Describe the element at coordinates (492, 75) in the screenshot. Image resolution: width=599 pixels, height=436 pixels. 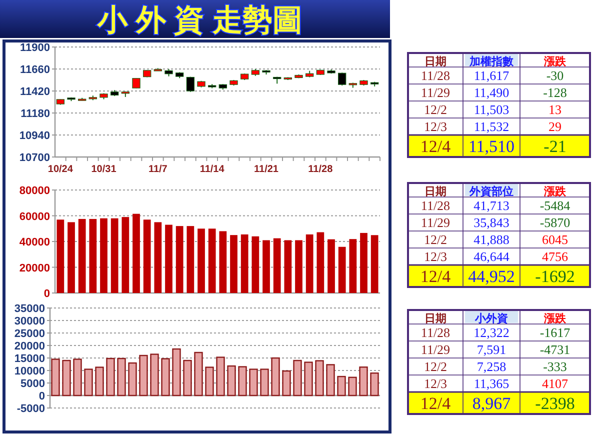
I see `text: 11,617` at that location.